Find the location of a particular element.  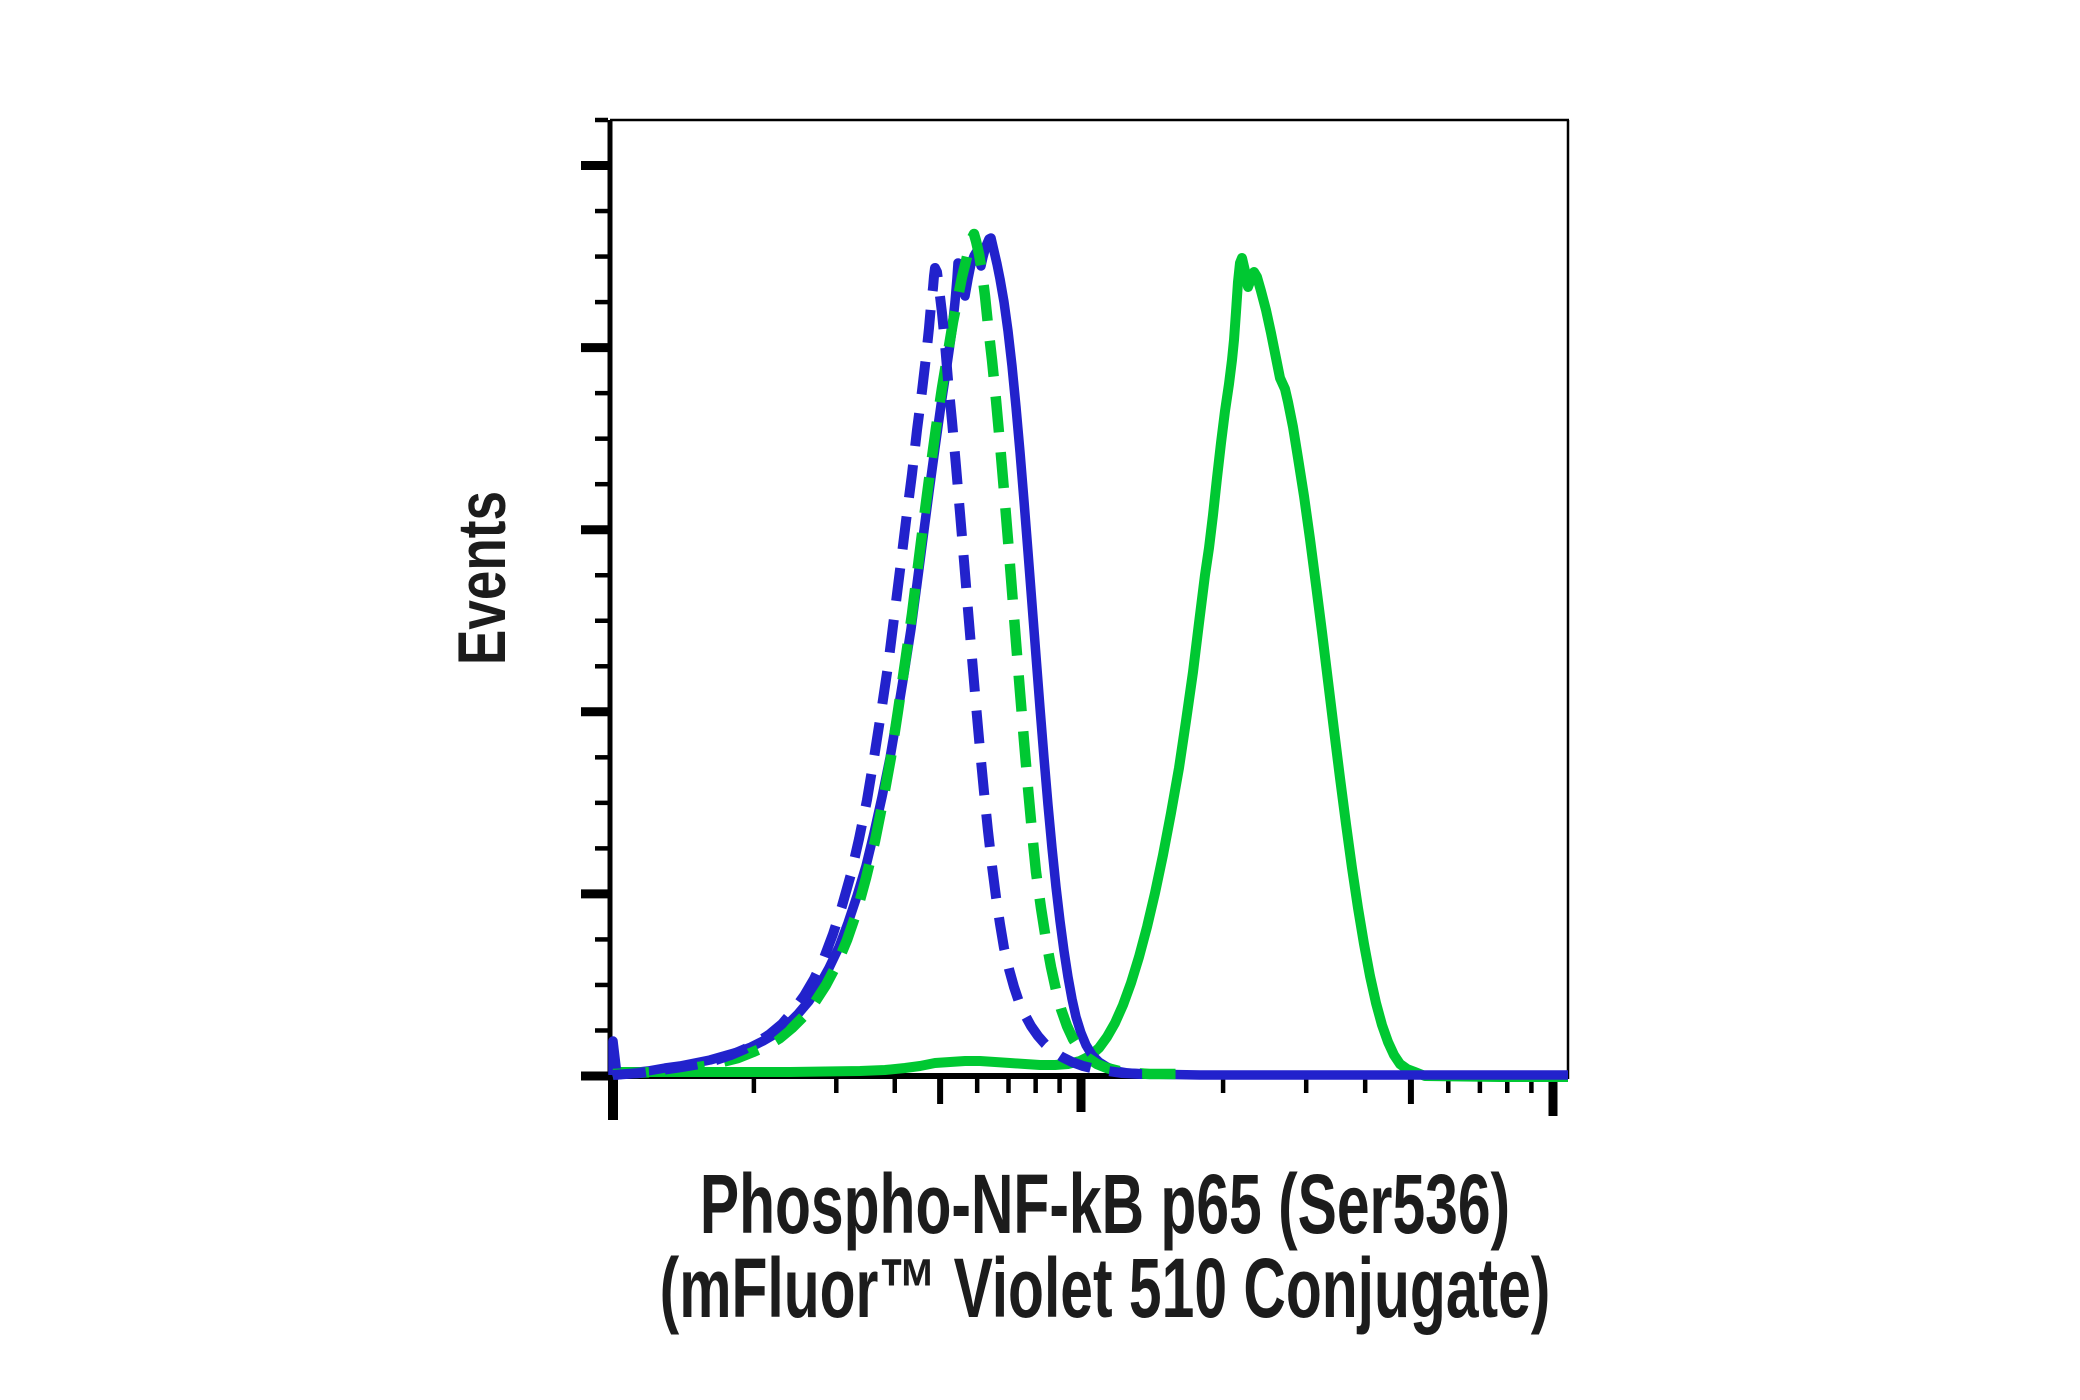

y-axis-label: Events is located at coordinates (482, 578).